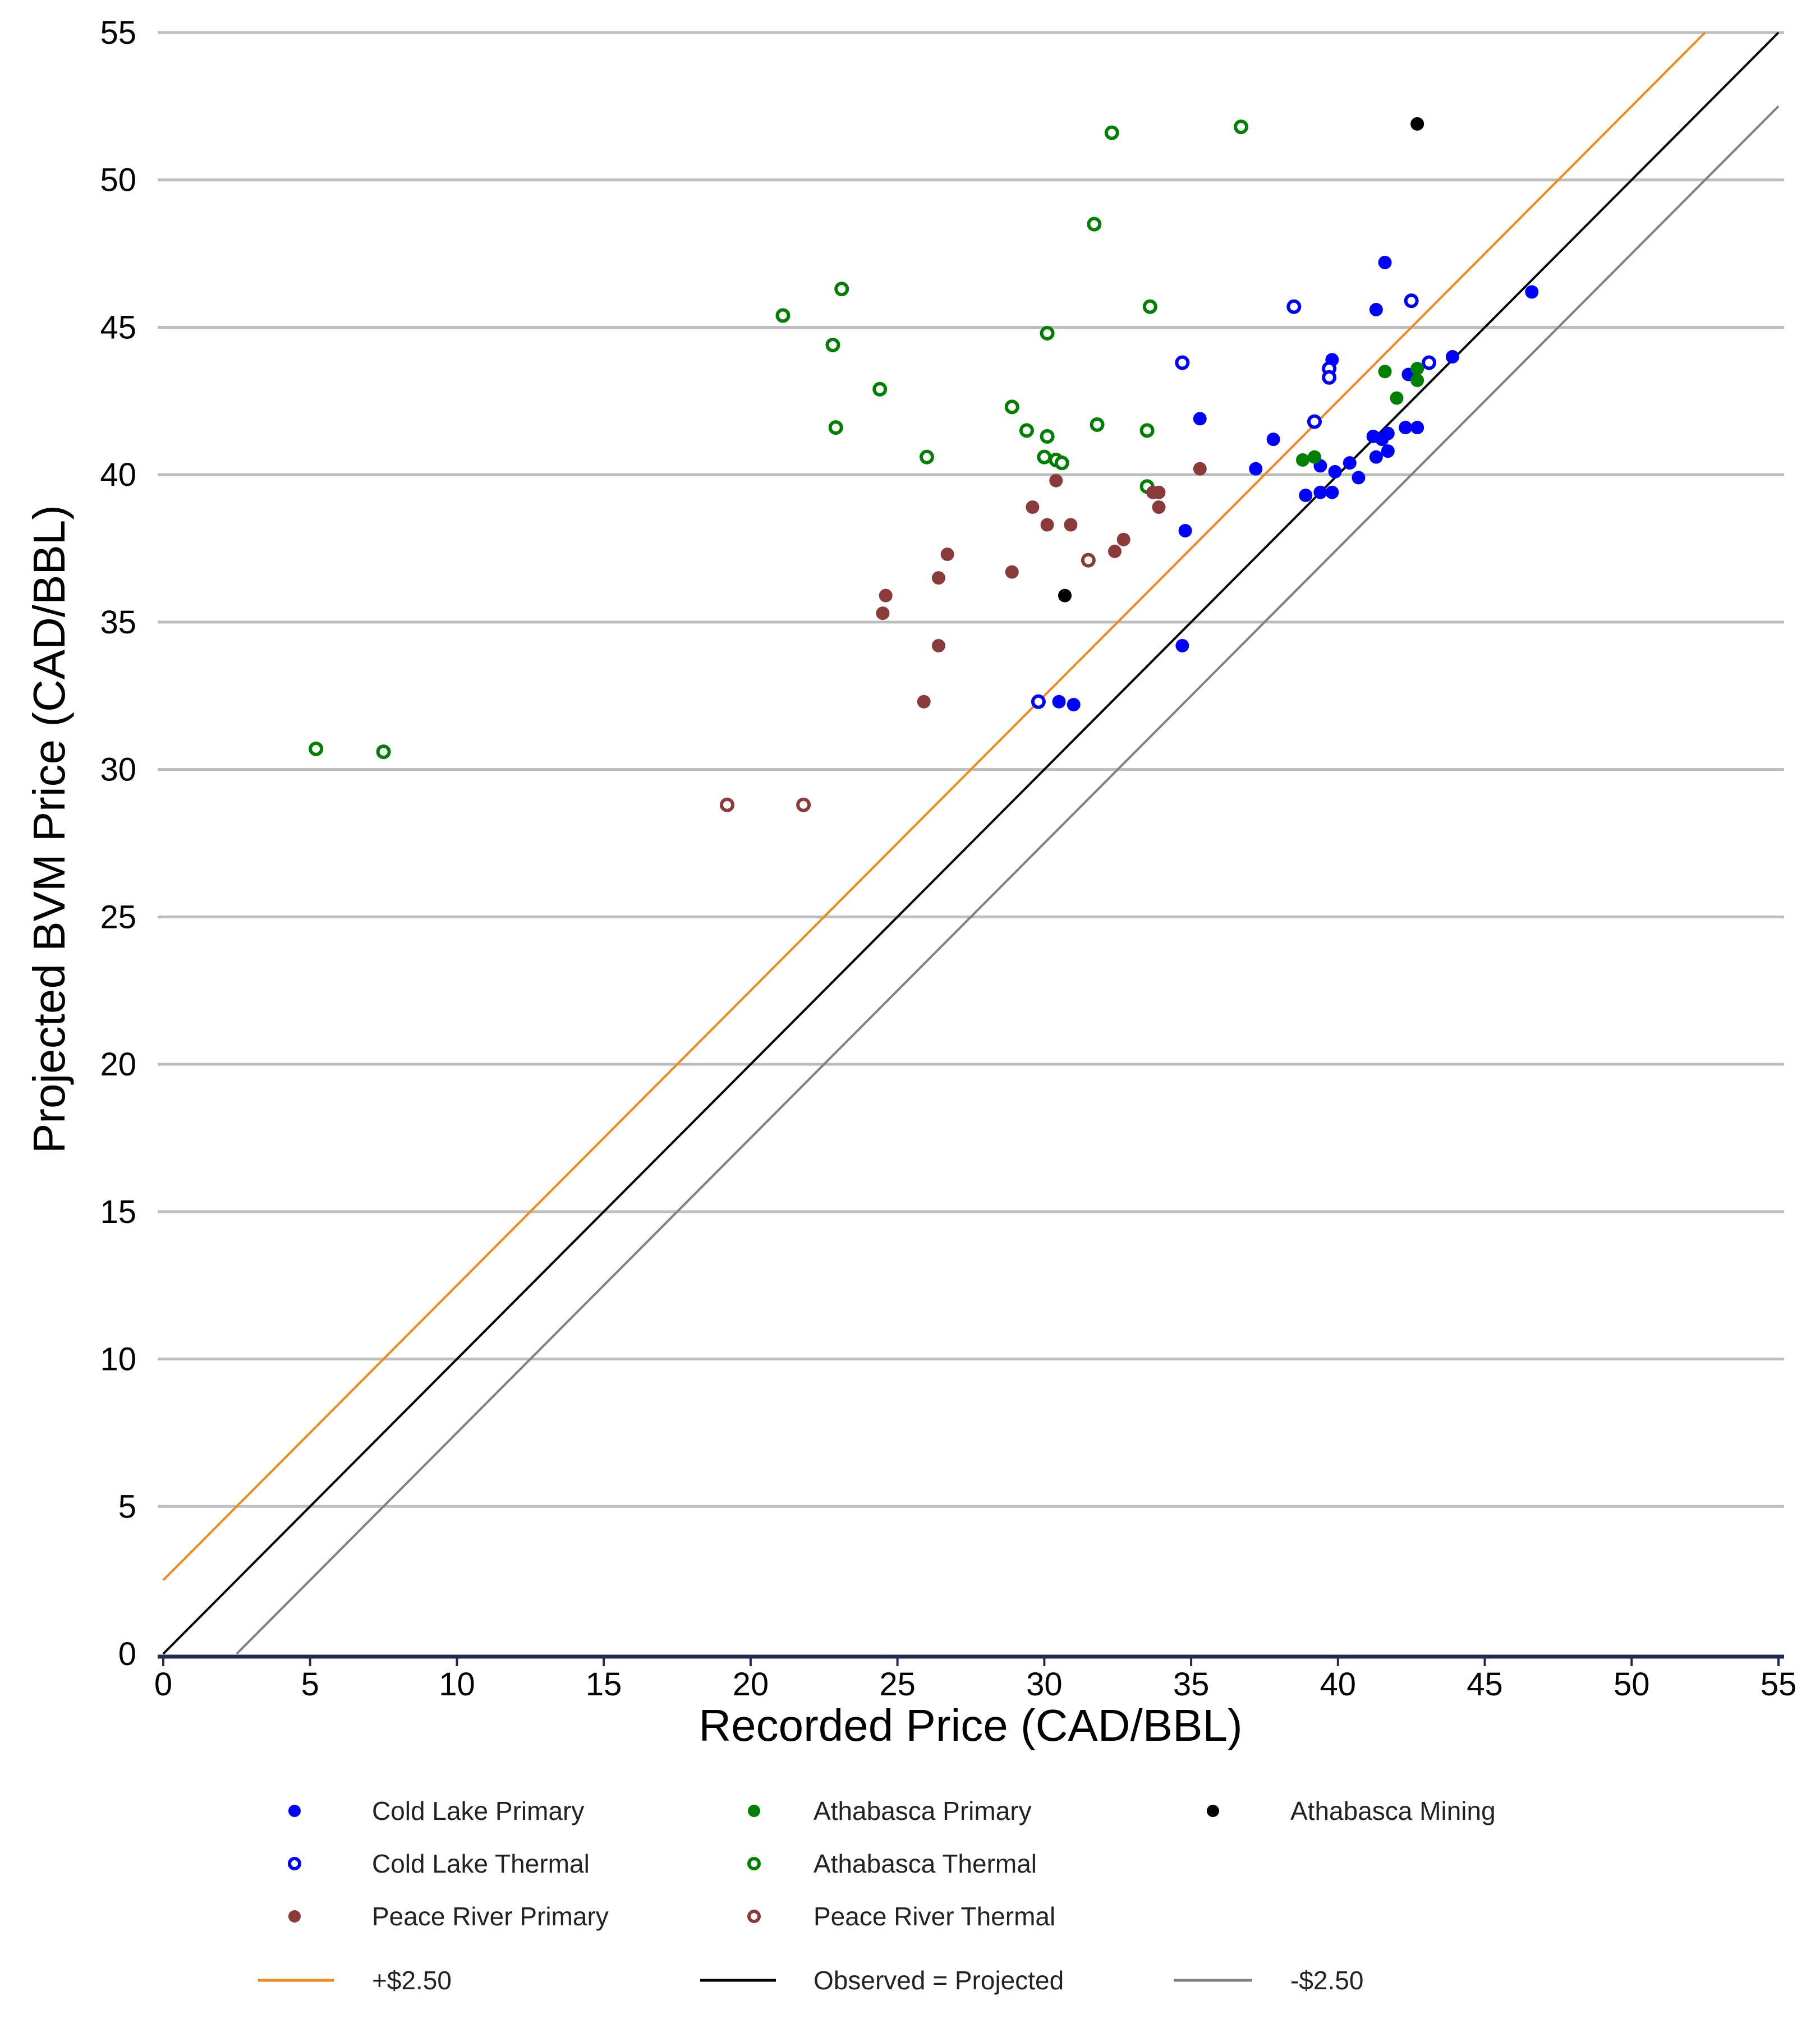  Describe the element at coordinates (118, 1064) in the screenshot. I see `y-tick-label: 20` at that location.